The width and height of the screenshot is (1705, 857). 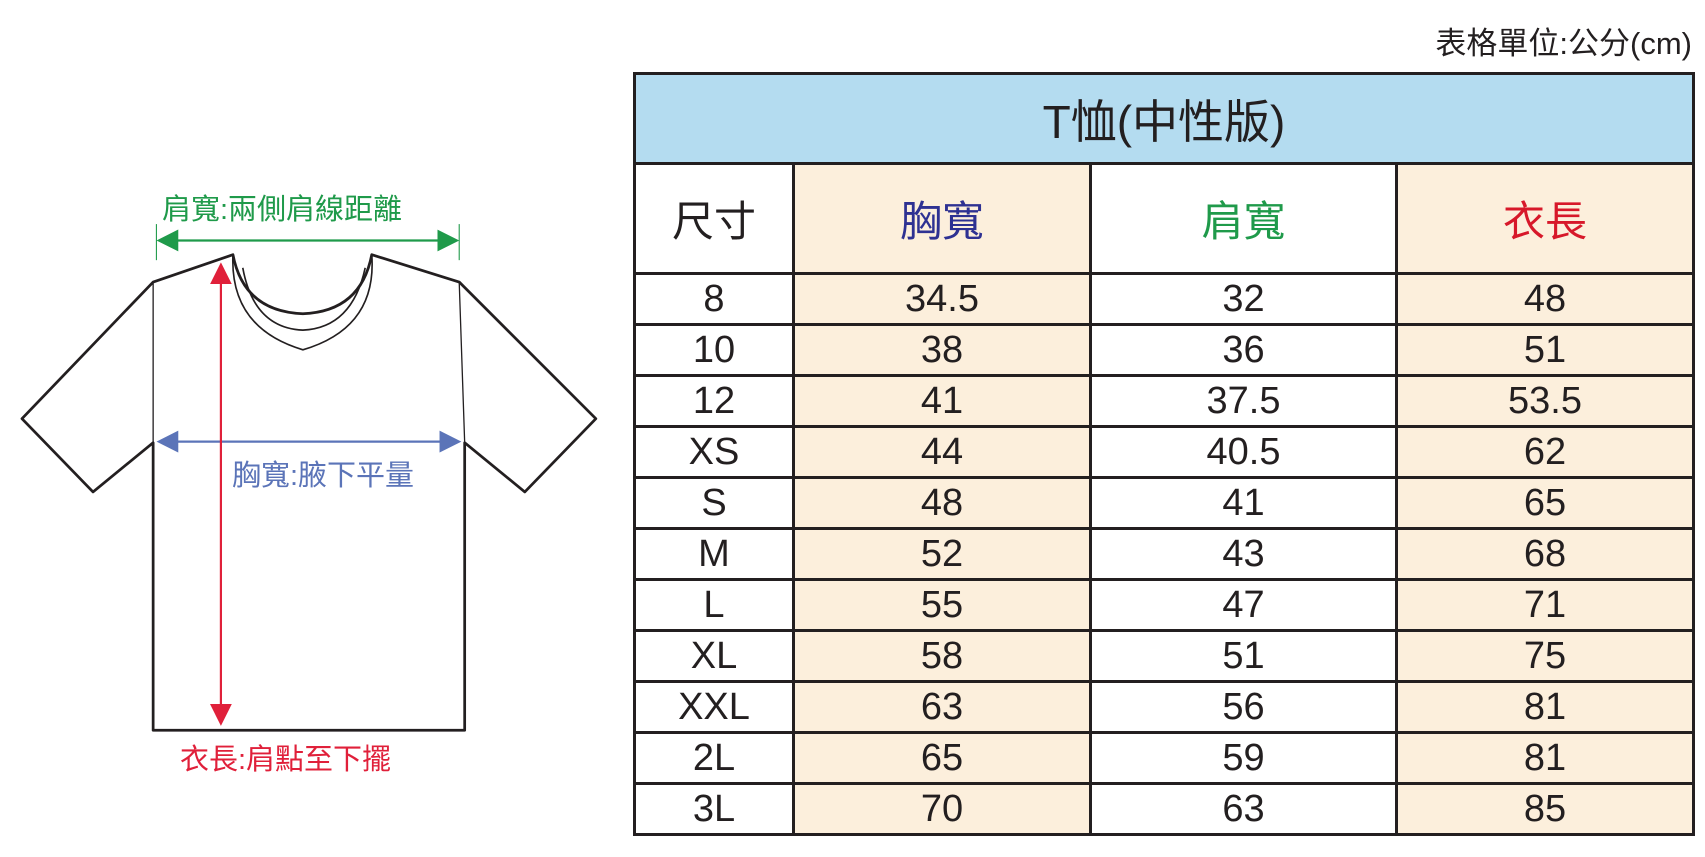 I want to click on table-row: 8 34.5 32 48, so click(x=1164, y=299).